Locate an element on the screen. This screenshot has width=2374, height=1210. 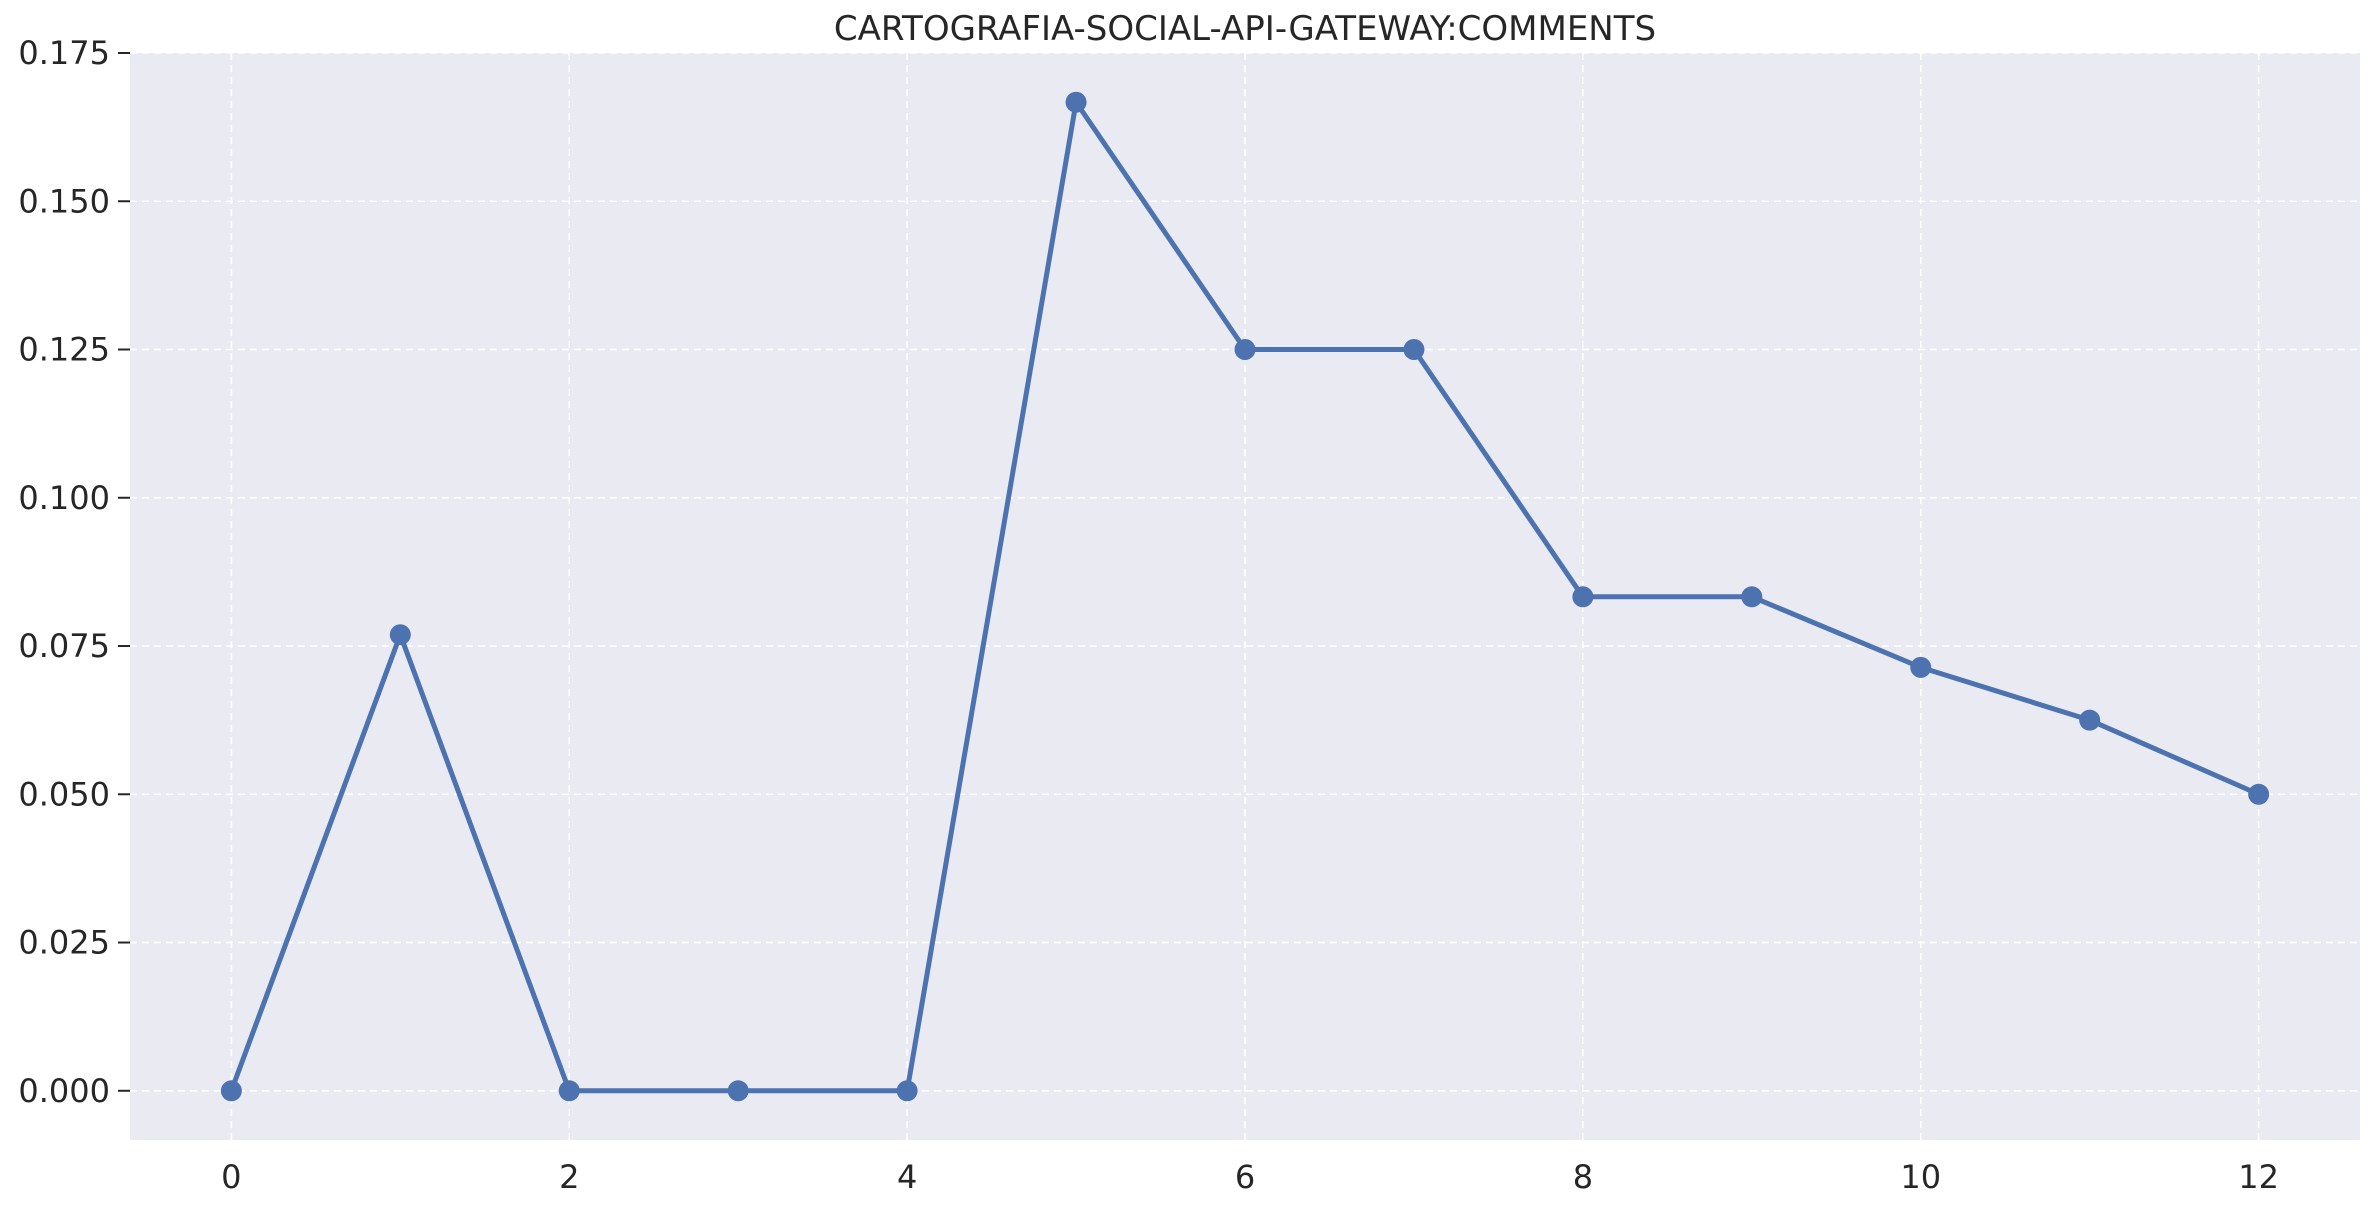
y-tick-label: 0.100 is located at coordinates (64, 498).